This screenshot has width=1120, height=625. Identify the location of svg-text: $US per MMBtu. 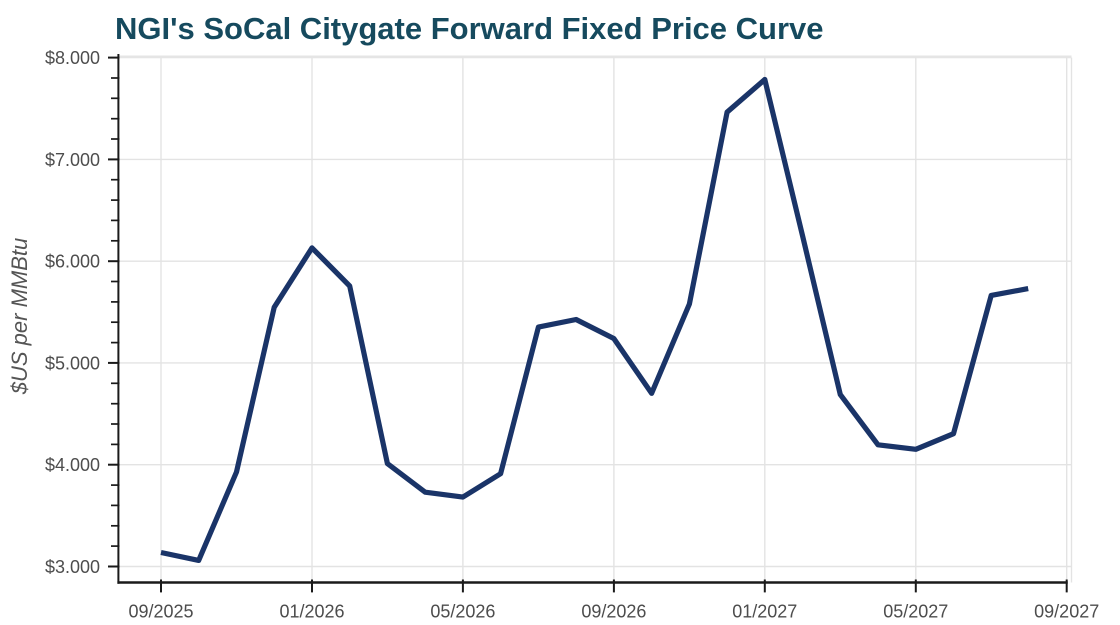
(19, 317).